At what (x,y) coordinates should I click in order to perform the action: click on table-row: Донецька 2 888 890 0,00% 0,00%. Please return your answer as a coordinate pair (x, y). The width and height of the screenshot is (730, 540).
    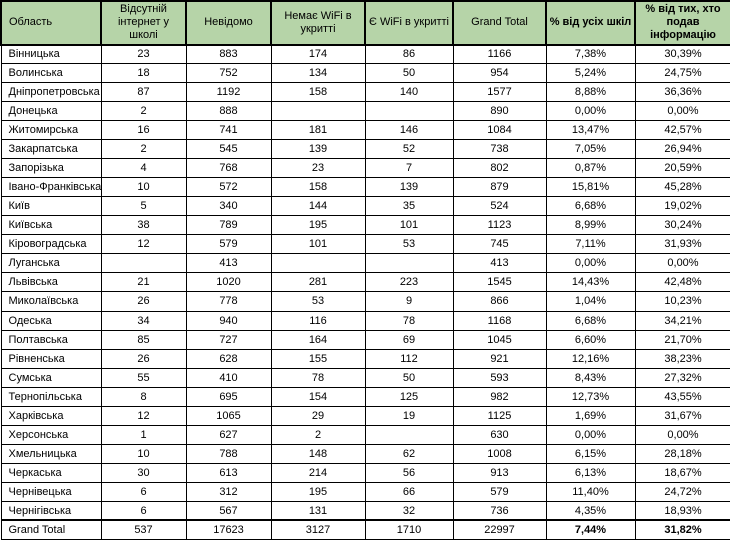
    Looking at the image, I should click on (365, 111).